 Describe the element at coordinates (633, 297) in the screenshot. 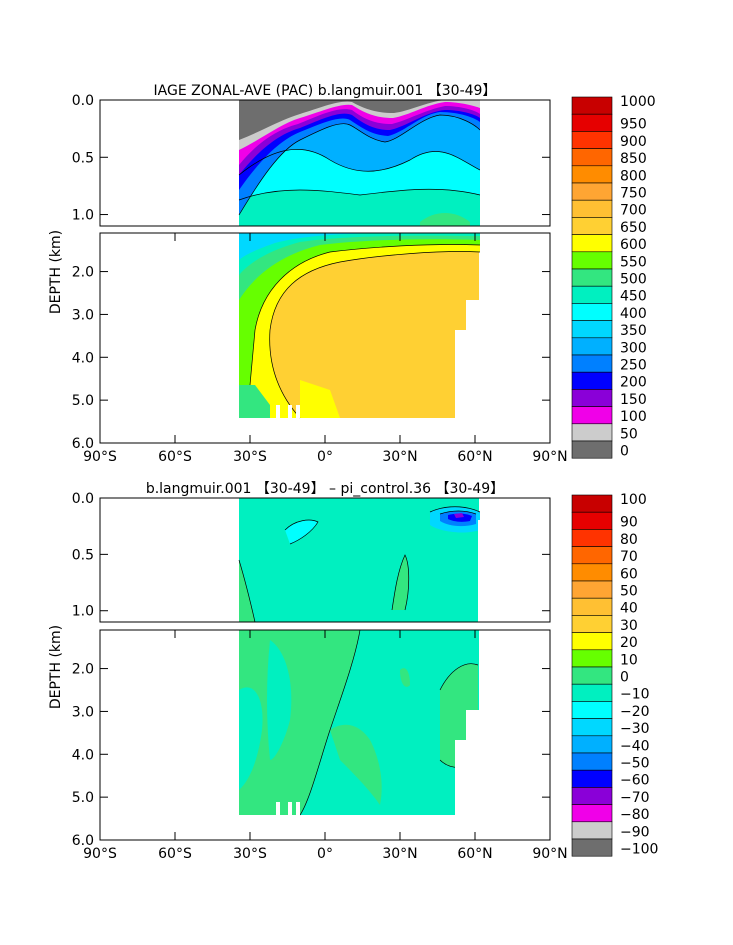

I see `colorbar-label: 450` at that location.